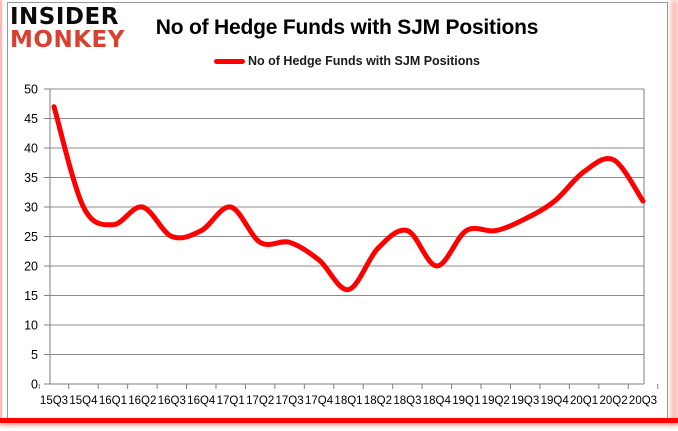  I want to click on x-tick-label: 20Q2, so click(613, 401).